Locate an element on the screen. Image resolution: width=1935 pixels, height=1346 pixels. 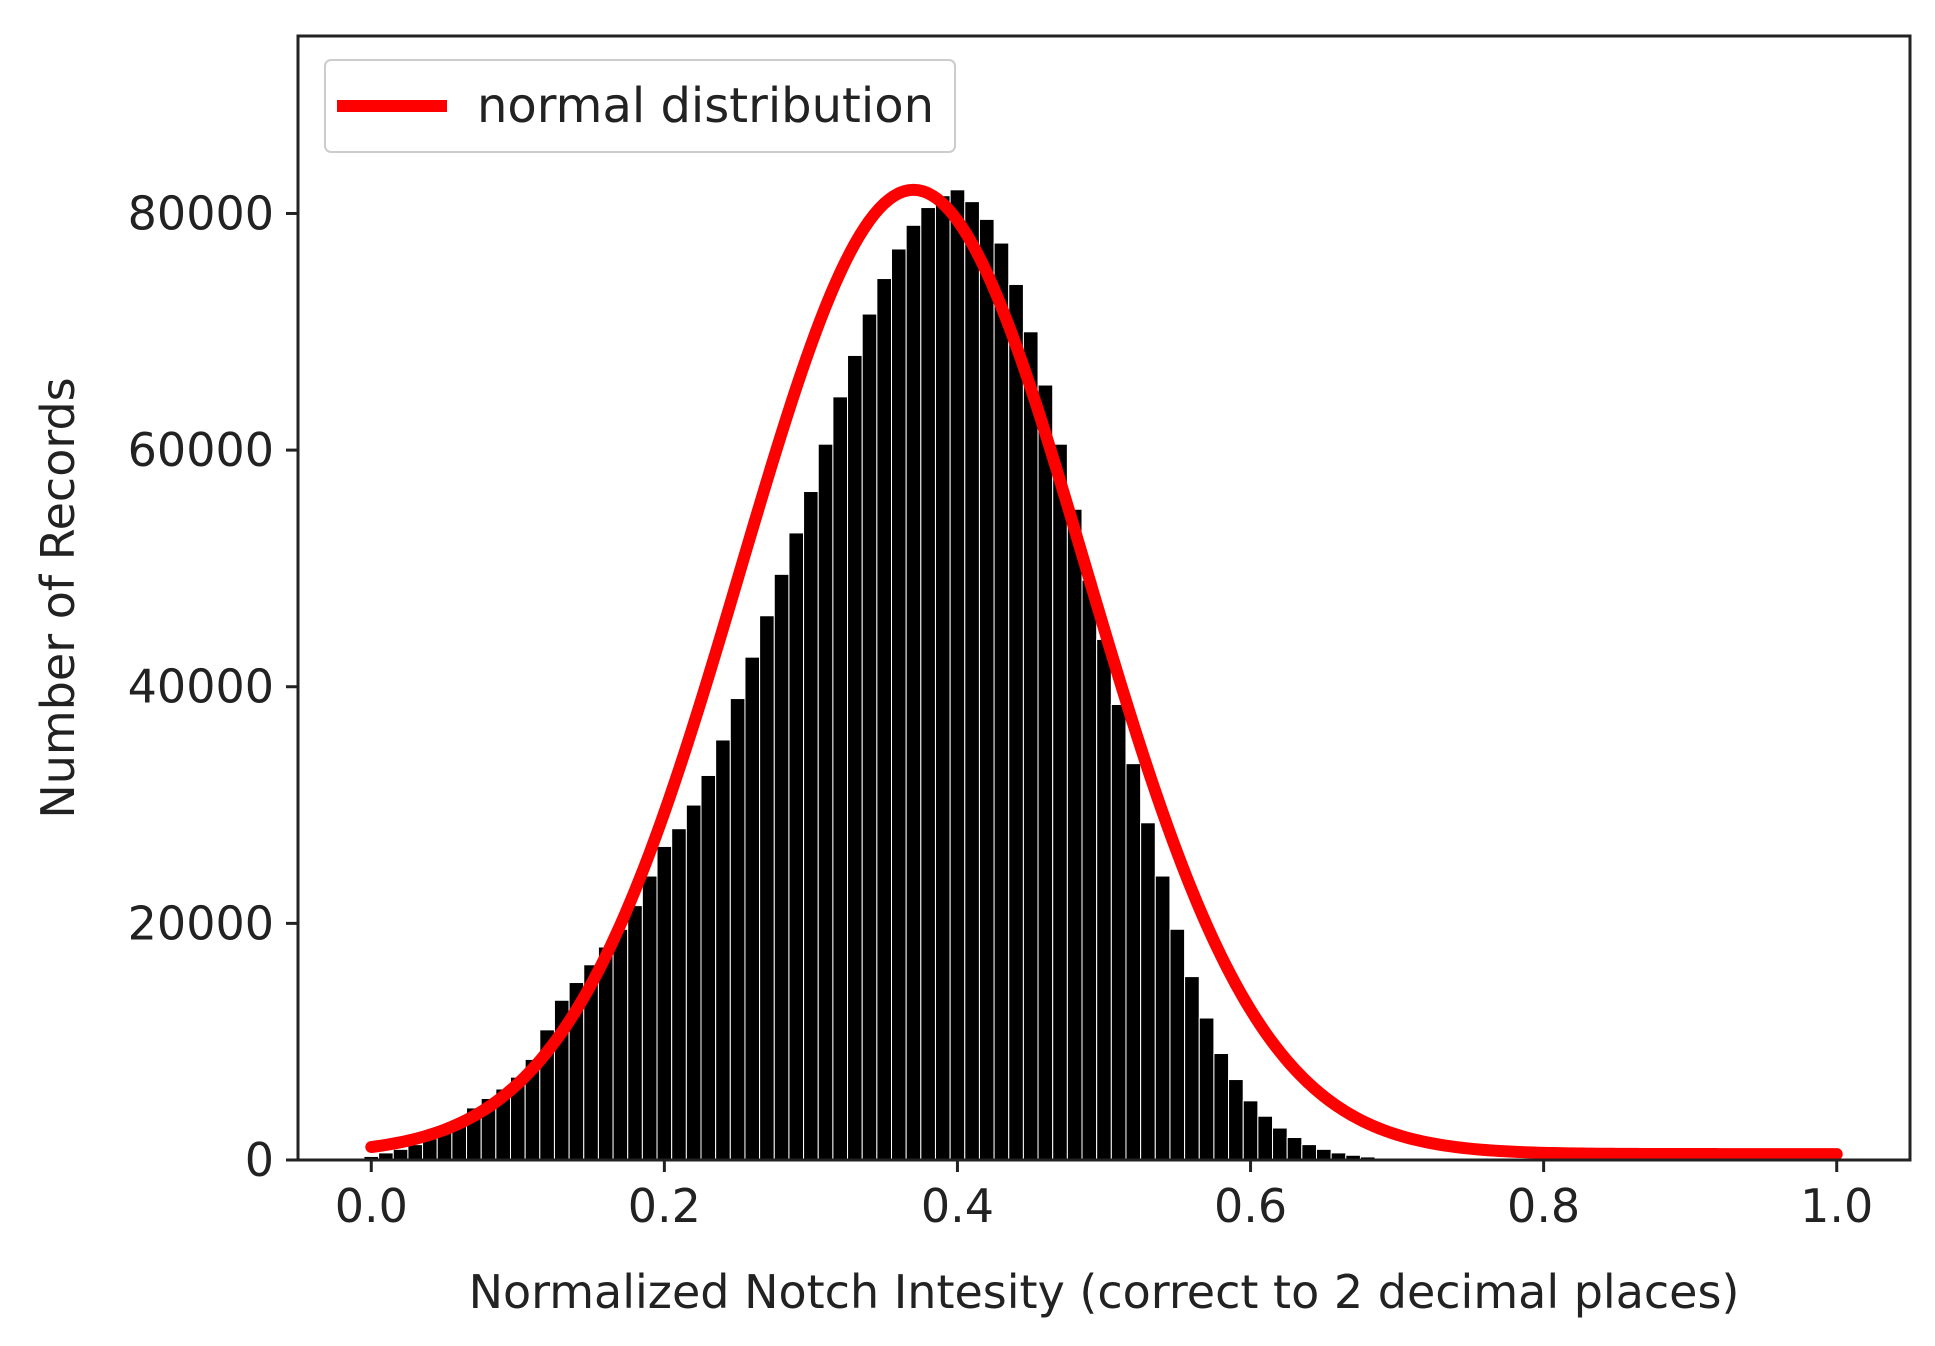
x-tick-label: 0.4 is located at coordinates (957, 1206).